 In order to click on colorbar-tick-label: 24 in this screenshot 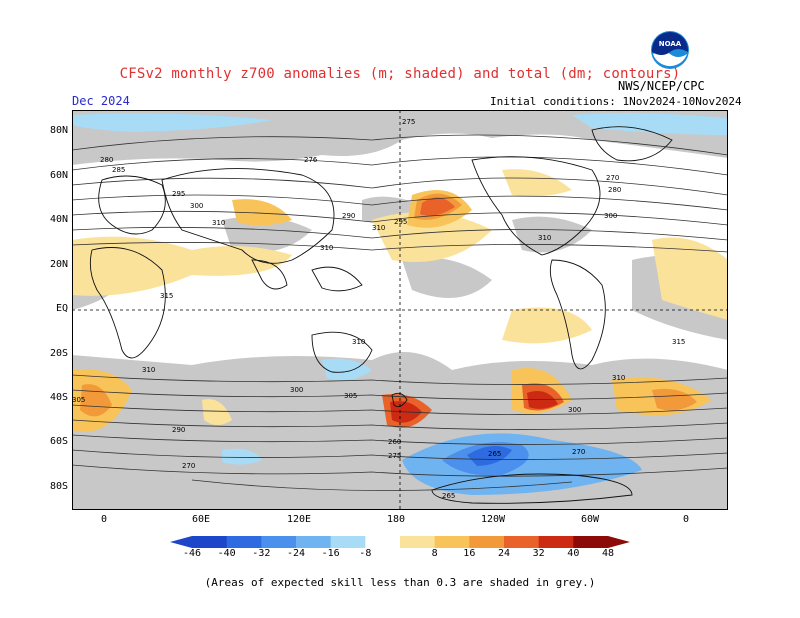, I will do `click(504, 553)`.